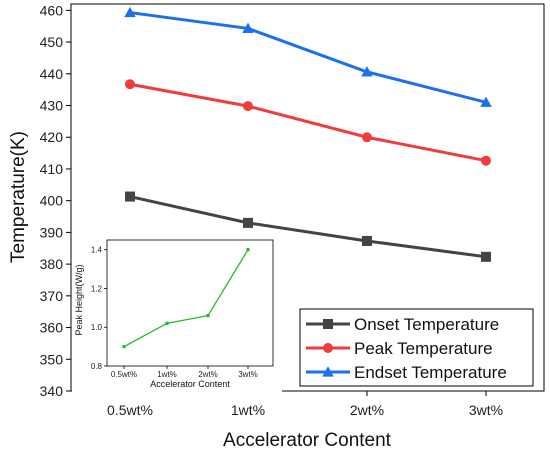  What do you see at coordinates (305, 404) in the screenshot?
I see `main-x-ticks: 0.5wt% 1wt% 2wt% 3wt%` at bounding box center [305, 404].